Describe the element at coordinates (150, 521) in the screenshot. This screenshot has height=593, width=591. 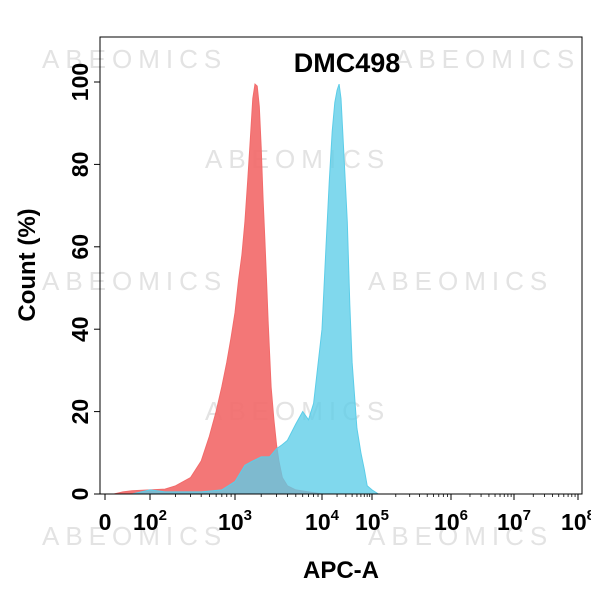
I see `x-tick-label: 10²` at that location.